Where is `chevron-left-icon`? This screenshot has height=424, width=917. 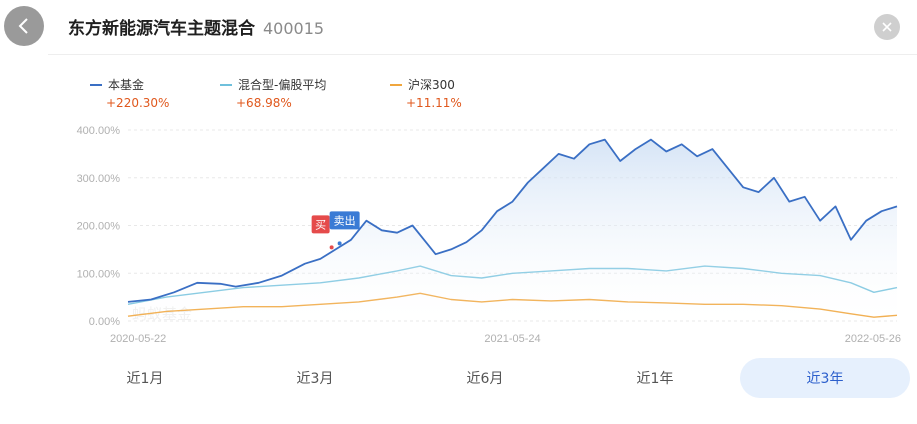
chevron-left-icon is located at coordinates (23, 26).